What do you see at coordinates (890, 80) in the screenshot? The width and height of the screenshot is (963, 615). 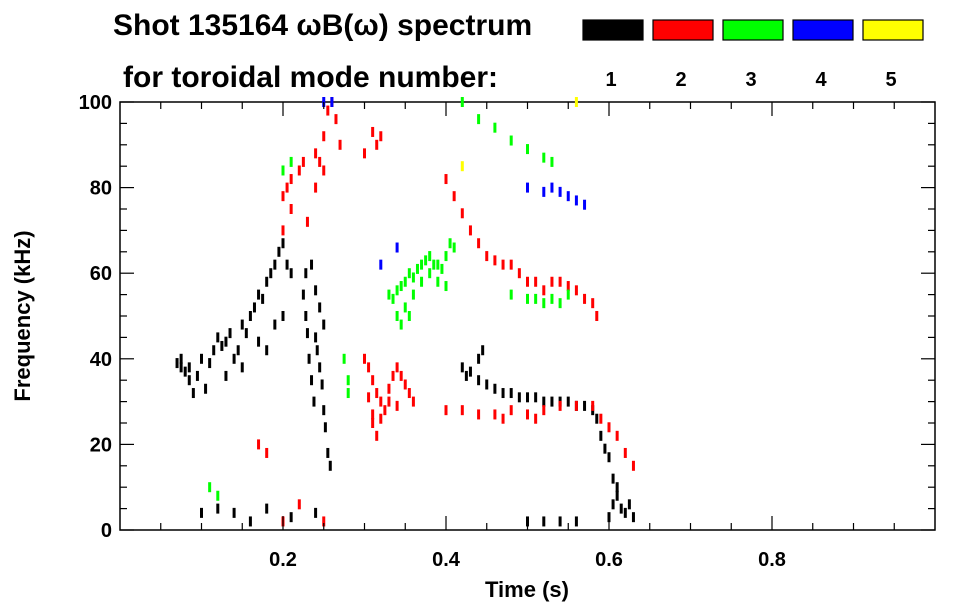 I see `legend-label-5: 5` at bounding box center [890, 80].